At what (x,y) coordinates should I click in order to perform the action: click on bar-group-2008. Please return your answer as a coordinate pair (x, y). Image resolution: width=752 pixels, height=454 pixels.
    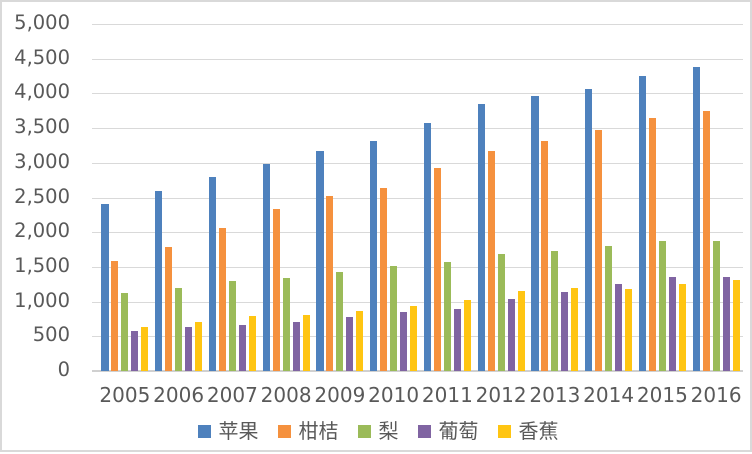
    Looking at the image, I should click on (286, 197).